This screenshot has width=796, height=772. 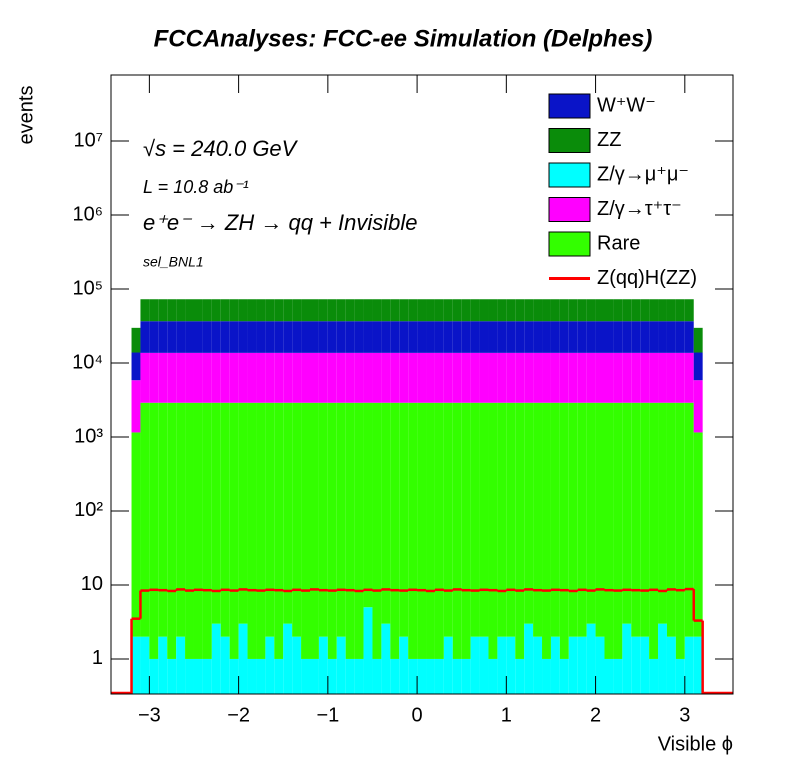 What do you see at coordinates (280, 222) in the screenshot?
I see `annotation: e⁺e⁻ → ZH → qq + Invisible` at bounding box center [280, 222].